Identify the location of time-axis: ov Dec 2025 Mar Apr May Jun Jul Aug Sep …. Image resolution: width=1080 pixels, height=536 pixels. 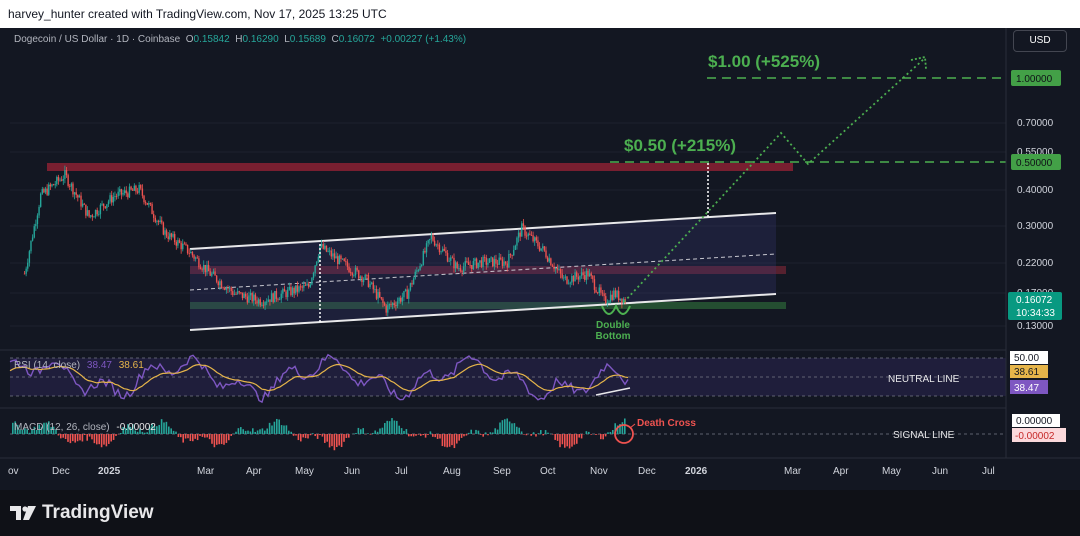
(501, 471).